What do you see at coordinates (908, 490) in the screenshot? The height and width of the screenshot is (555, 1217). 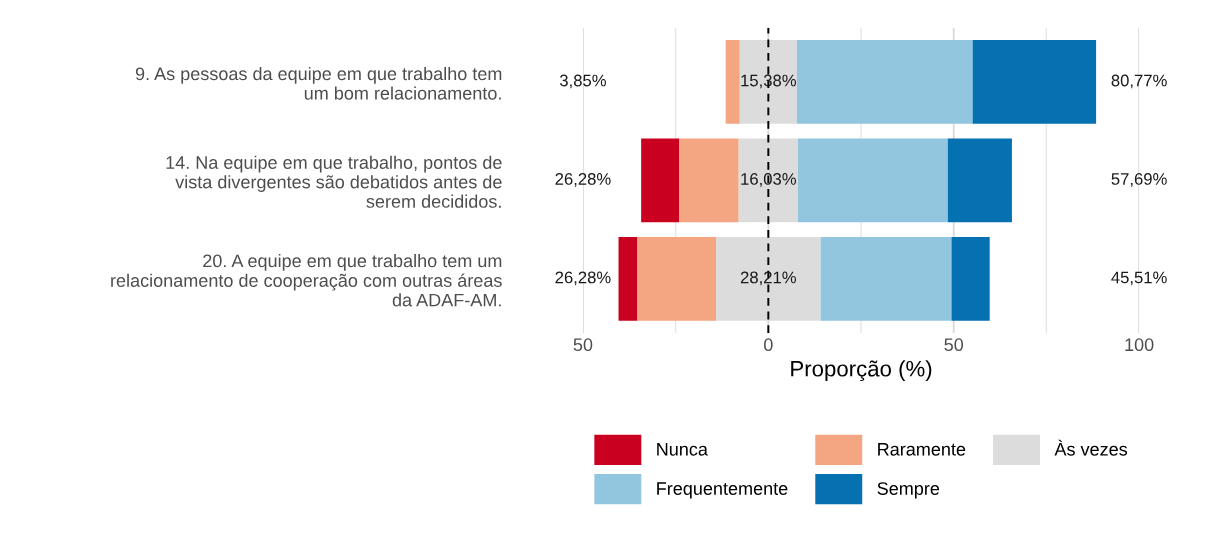 I see `legend-label: Sempre` at bounding box center [908, 490].